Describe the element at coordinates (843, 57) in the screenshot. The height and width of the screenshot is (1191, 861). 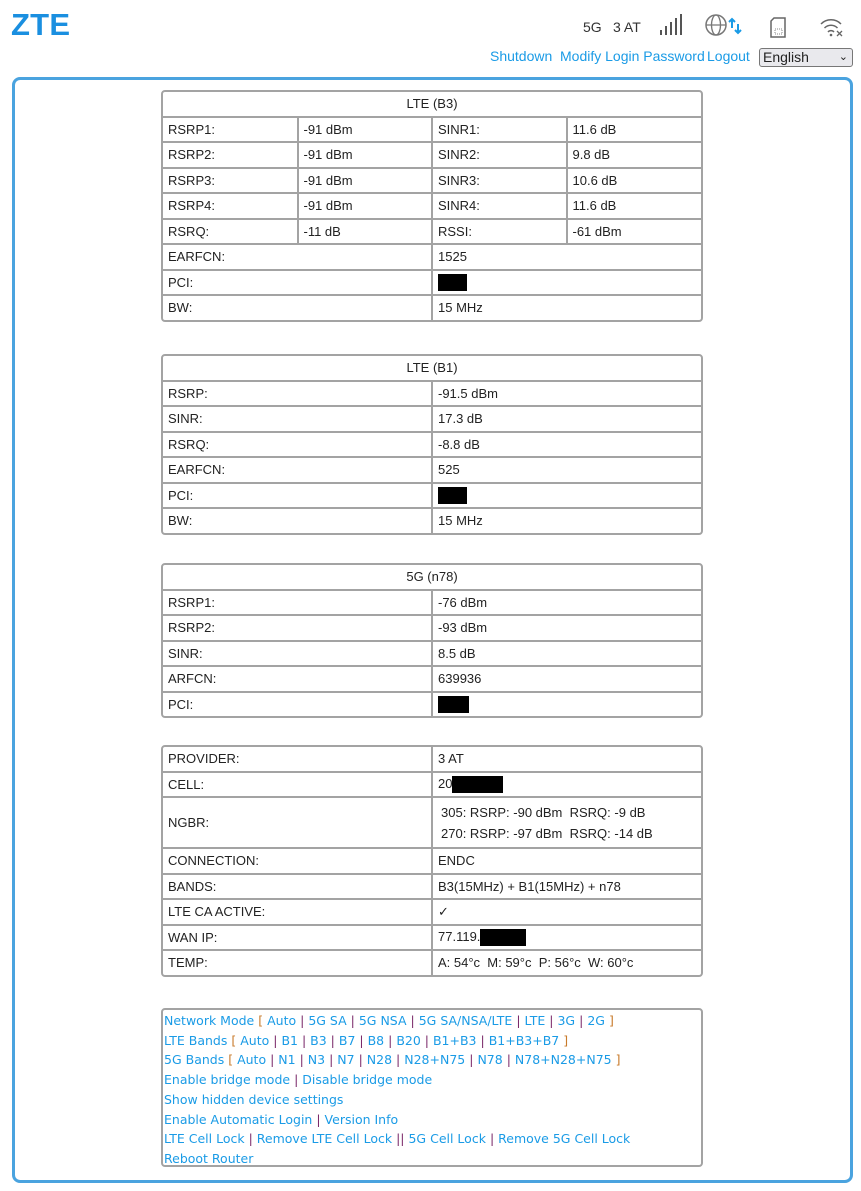
I see `chevron-down-icon: ⌄` at that location.